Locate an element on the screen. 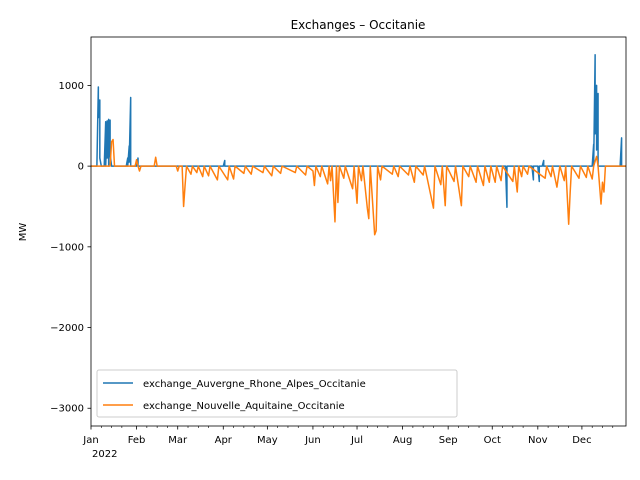 The image size is (640, 480). x-tick-label: May is located at coordinates (267, 440).